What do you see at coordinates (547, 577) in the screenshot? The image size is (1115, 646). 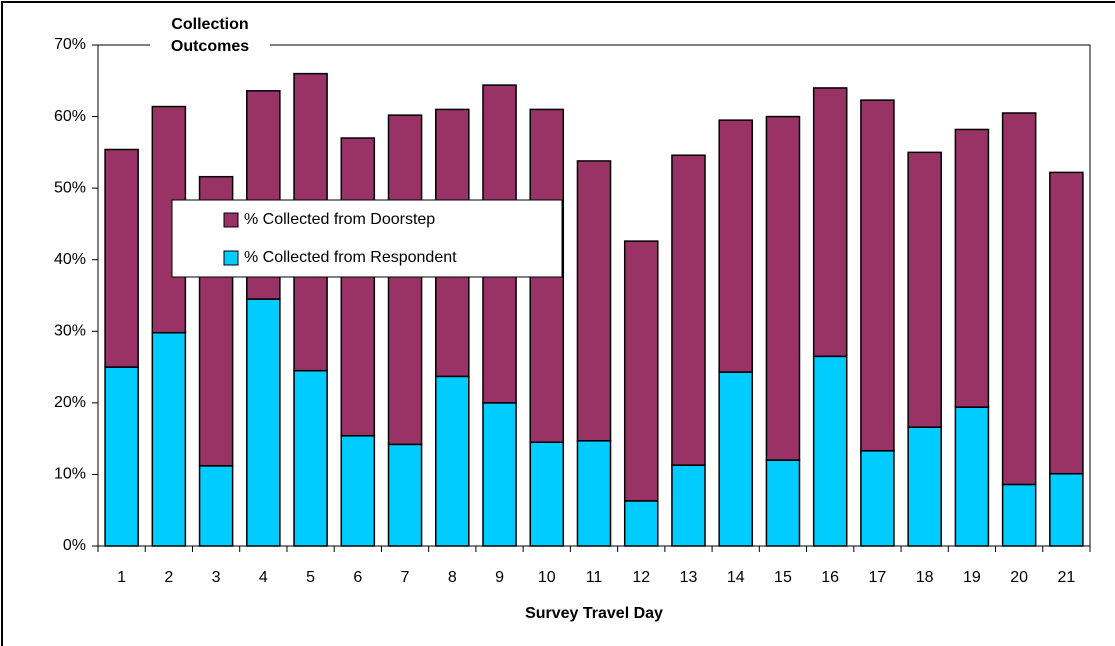 I see `x-tick-label: 10` at bounding box center [547, 577].